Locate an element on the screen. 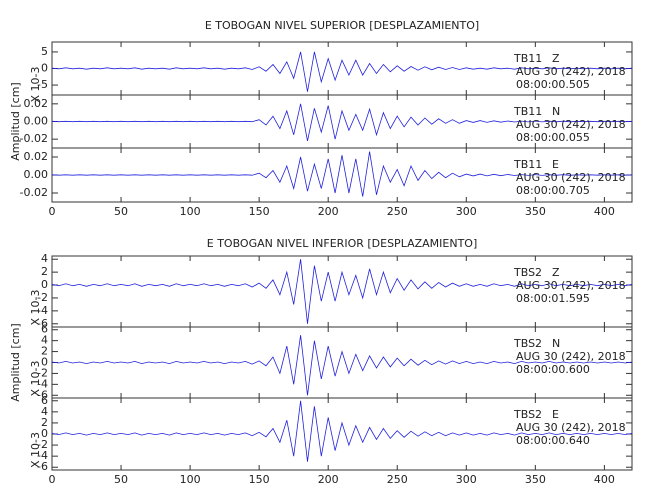  time-label: 08:00:00.055 is located at coordinates (553, 137).